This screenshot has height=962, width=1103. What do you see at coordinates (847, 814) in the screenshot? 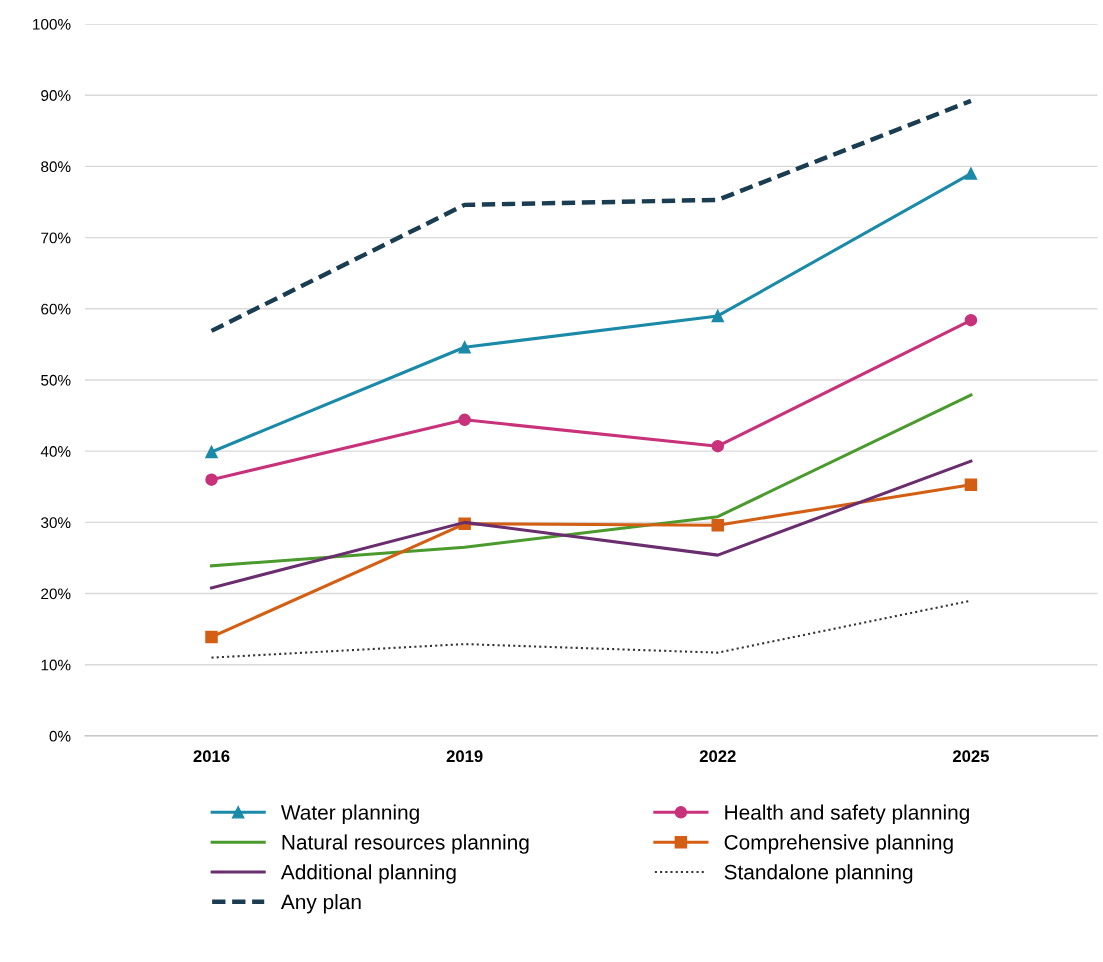
I see `legend-label: Health and safety planning` at bounding box center [847, 814].